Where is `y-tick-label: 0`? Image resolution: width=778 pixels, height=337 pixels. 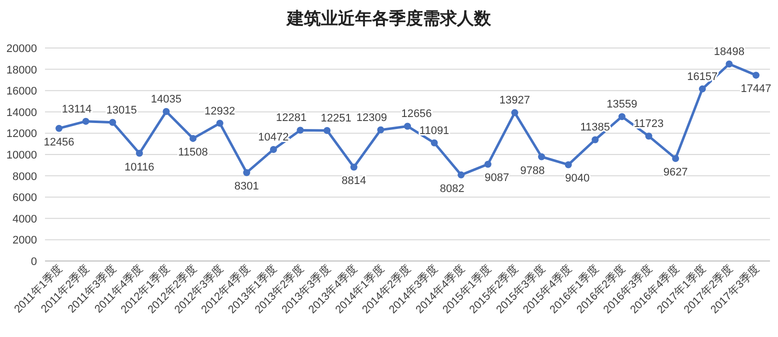
y-tick-label: 0 is located at coordinates (33, 262).